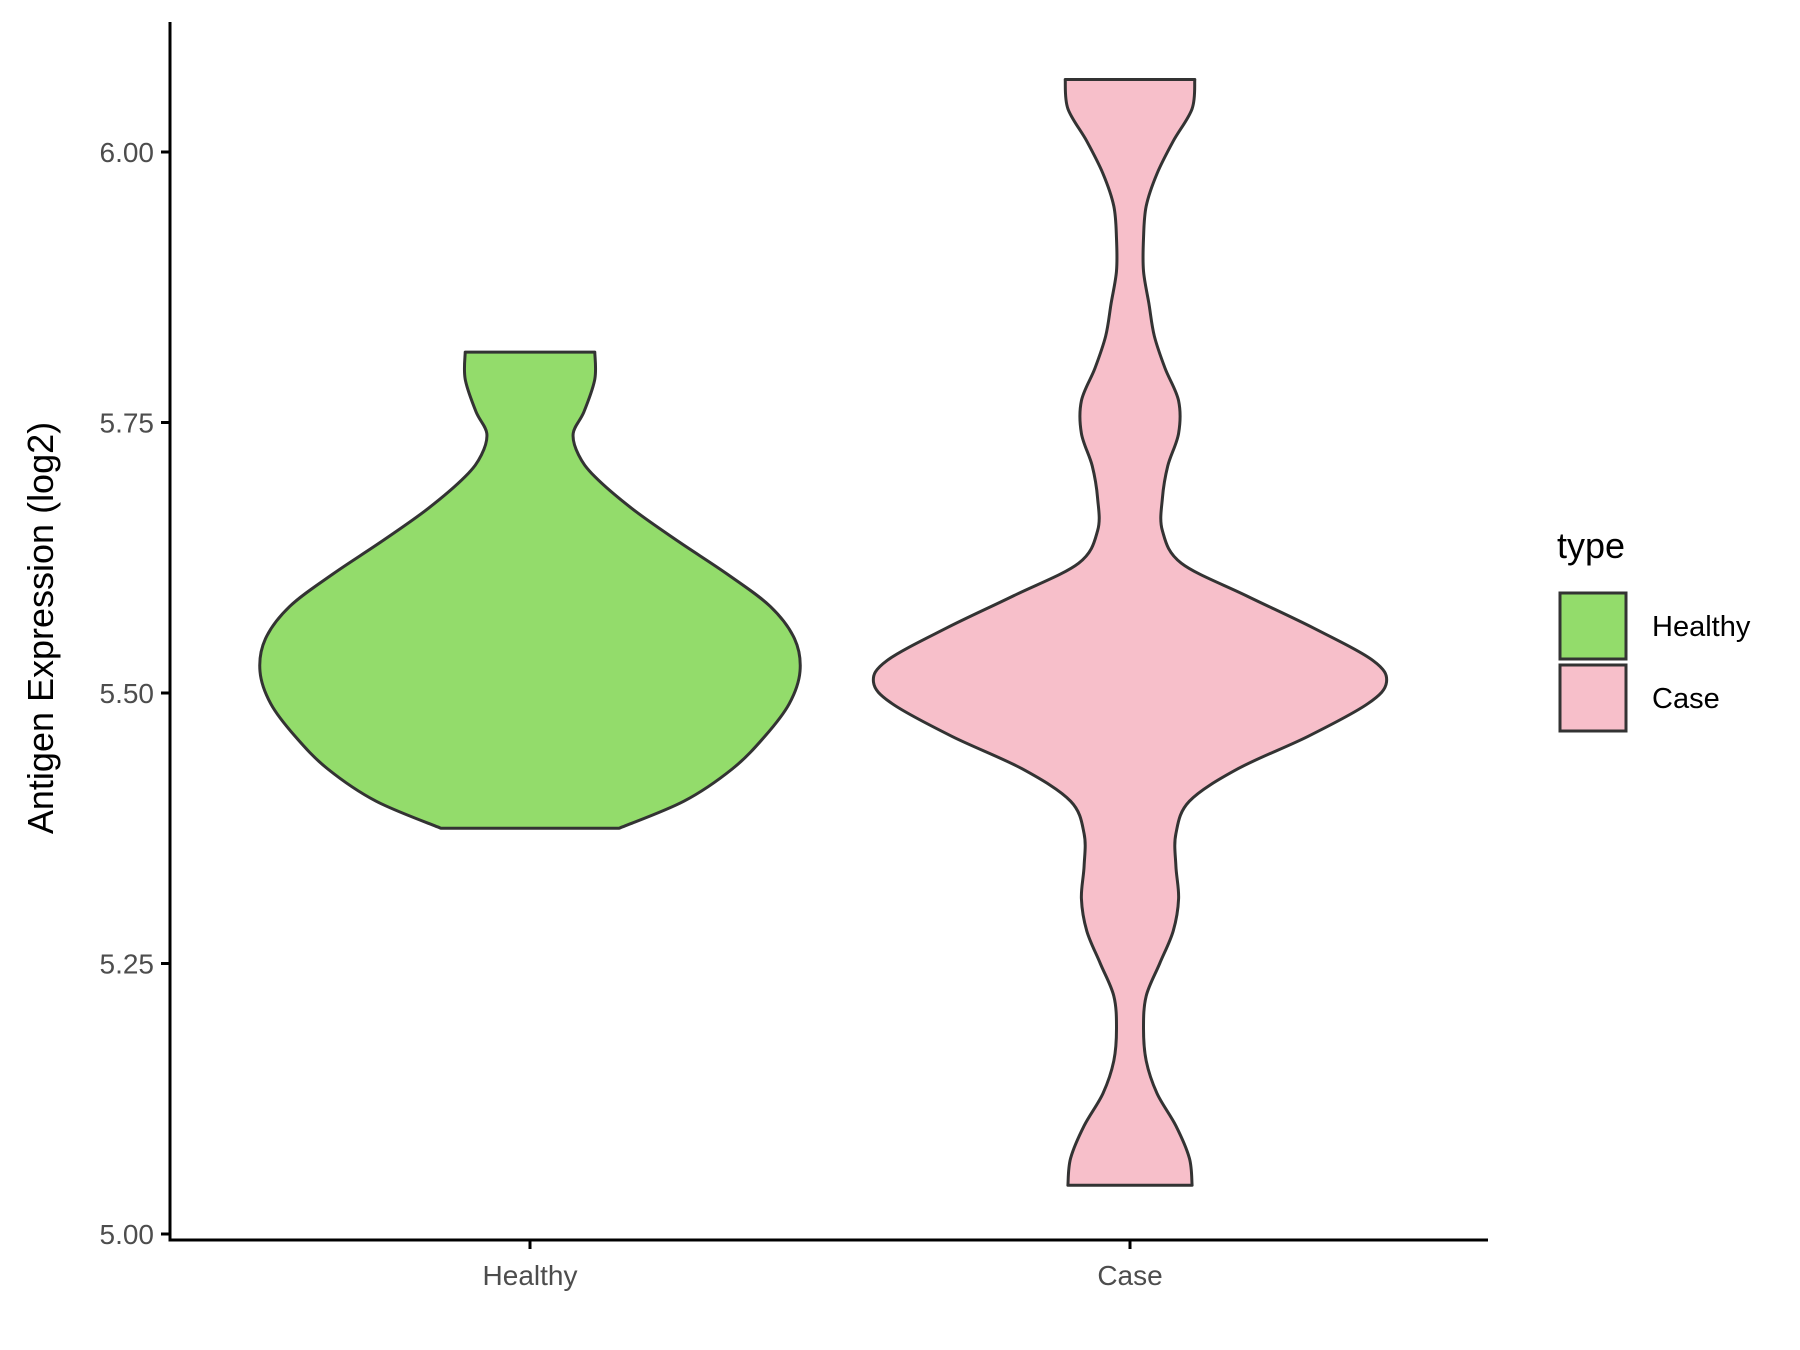  Describe the element at coordinates (127, 1234) in the screenshot. I see `y-tick-label: 5.00` at that location.